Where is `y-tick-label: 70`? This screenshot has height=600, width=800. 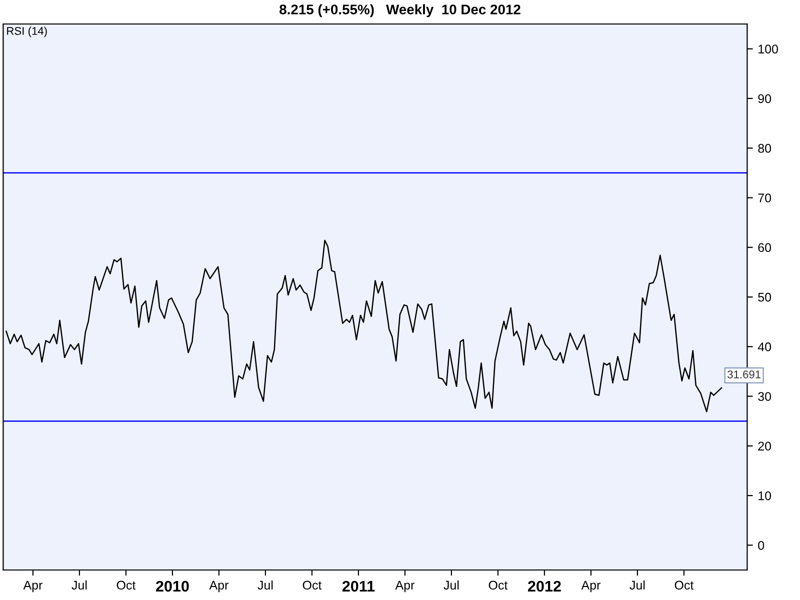
y-tick-label: 70 is located at coordinates (765, 198).